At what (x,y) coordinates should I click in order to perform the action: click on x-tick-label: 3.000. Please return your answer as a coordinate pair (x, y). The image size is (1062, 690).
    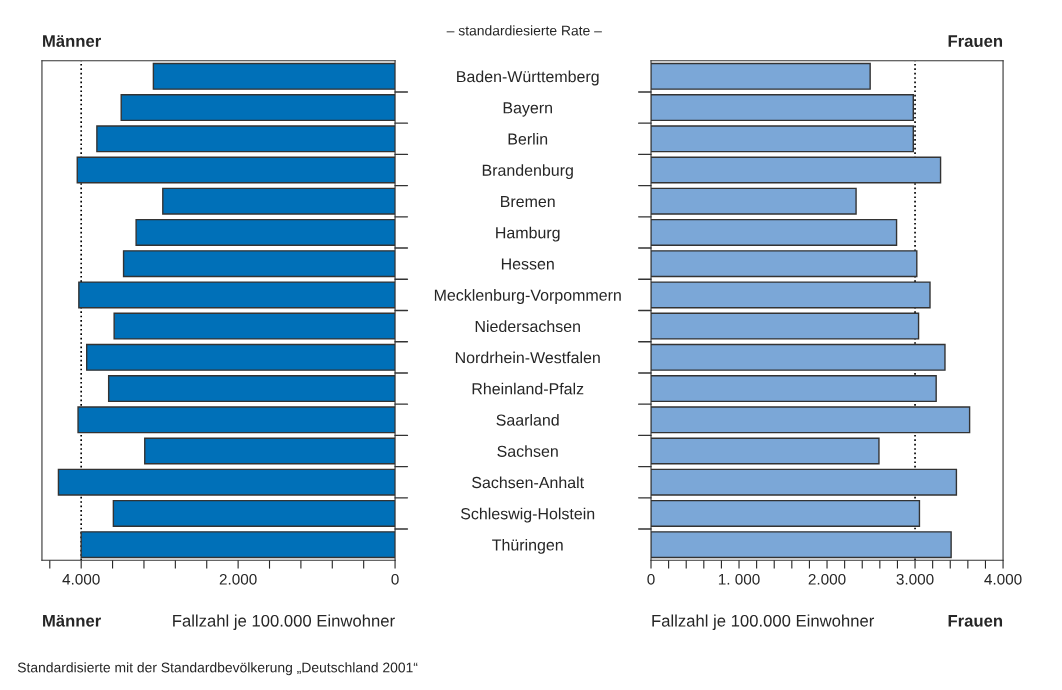
    Looking at the image, I should click on (915, 579).